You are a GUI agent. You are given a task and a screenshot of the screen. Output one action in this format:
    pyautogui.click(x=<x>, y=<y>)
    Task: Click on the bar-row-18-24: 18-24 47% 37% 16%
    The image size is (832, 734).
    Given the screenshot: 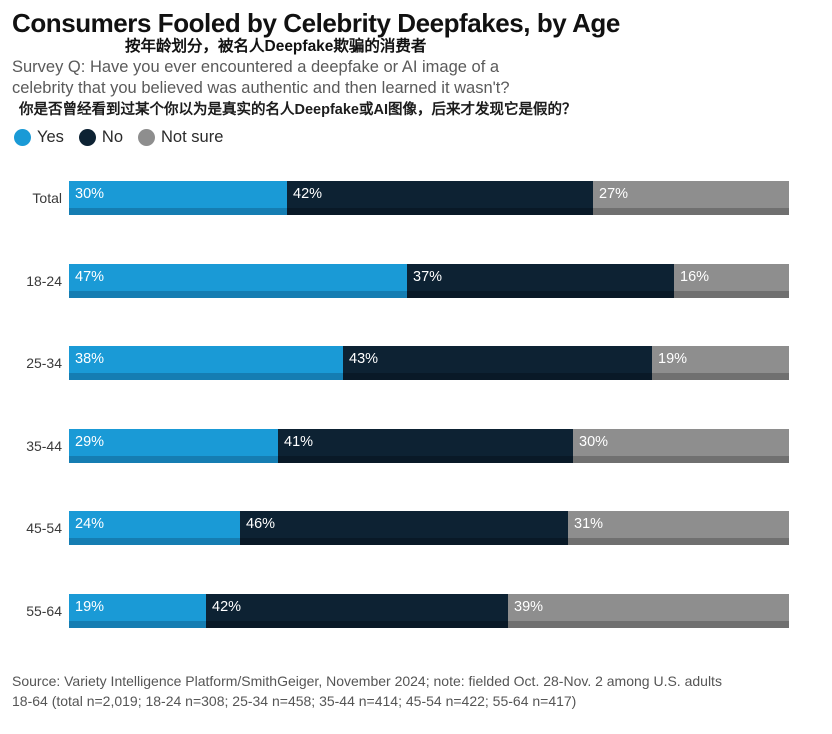 What is the action you would take?
    pyautogui.click(x=416, y=281)
    